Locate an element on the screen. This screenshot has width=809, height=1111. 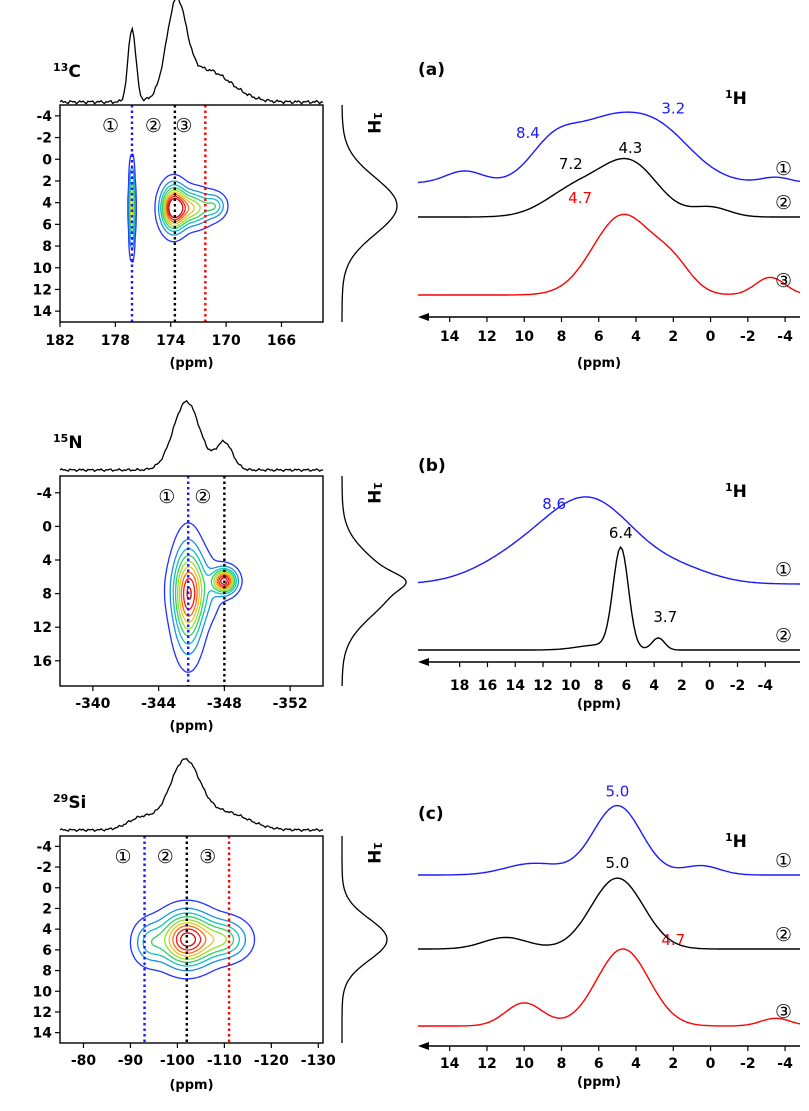
contour-panel-2: ① ② -340 -344 -348 -352 (ppm) -4 0 4 8 12 16 15N 1H is located at coordinates (220, 566).